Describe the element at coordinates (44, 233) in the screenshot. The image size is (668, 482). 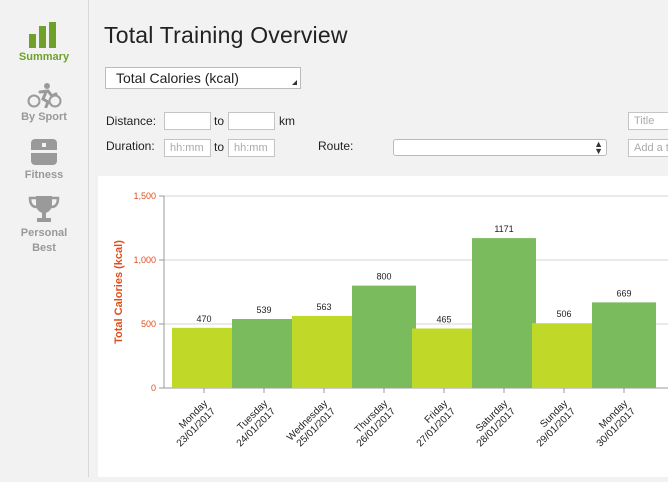
I see `sidebar-item-label: Personal` at that location.